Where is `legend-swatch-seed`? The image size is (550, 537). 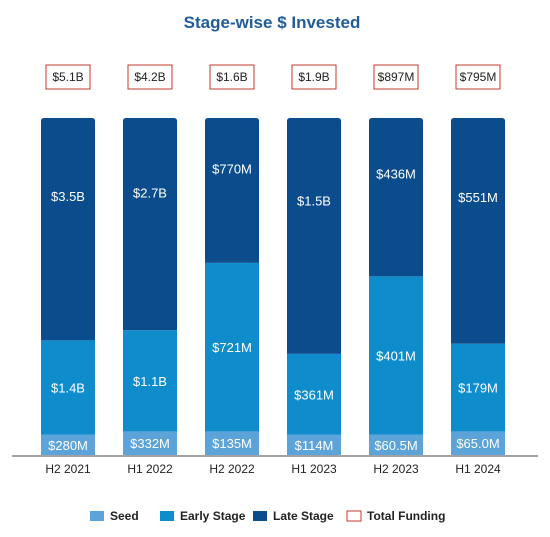 legend-swatch-seed is located at coordinates (97, 516).